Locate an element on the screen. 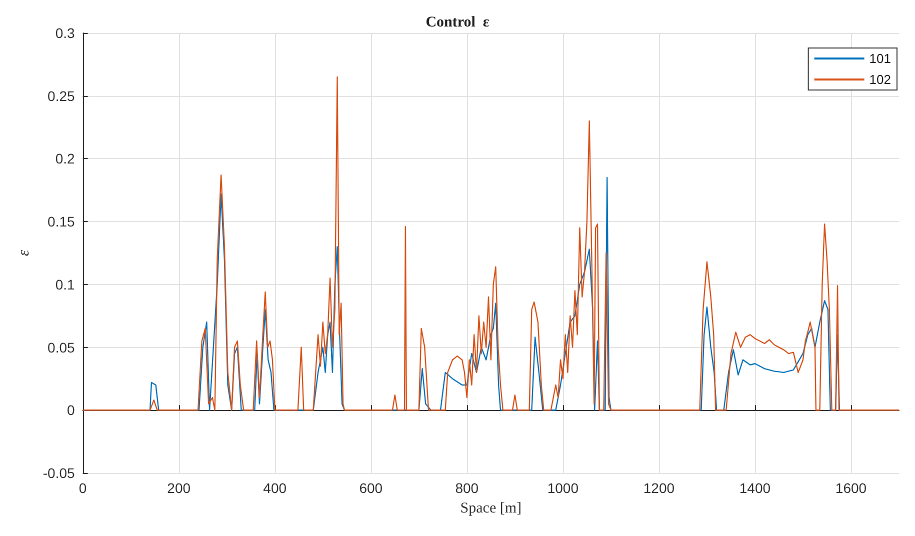  y-tick-label: -0.05 is located at coordinates (59, 473).